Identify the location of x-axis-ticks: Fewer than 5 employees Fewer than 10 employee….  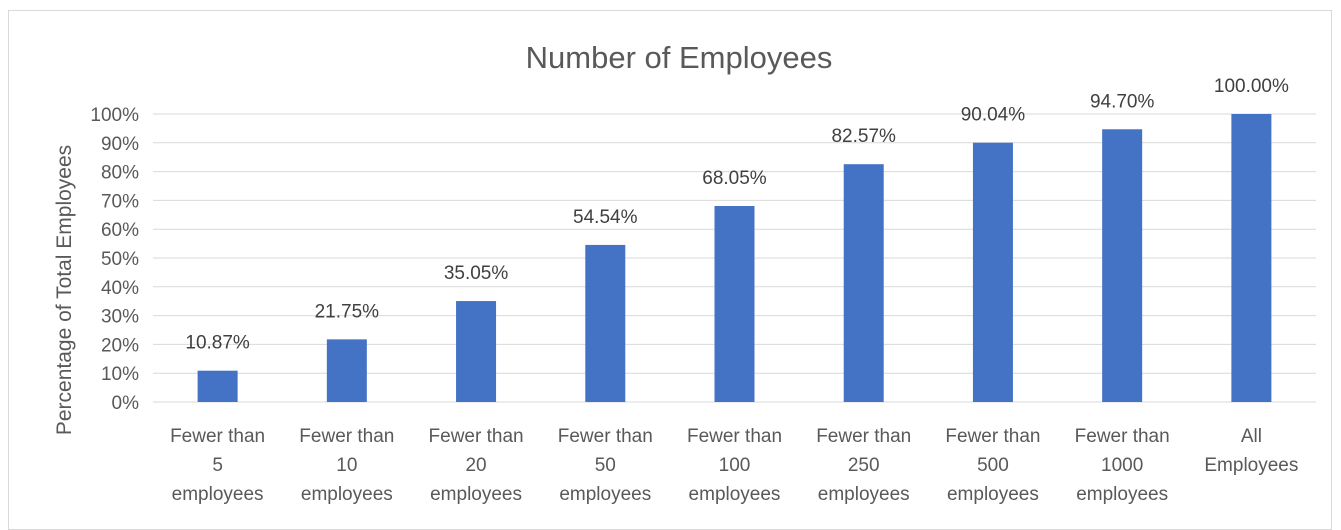
(734, 465).